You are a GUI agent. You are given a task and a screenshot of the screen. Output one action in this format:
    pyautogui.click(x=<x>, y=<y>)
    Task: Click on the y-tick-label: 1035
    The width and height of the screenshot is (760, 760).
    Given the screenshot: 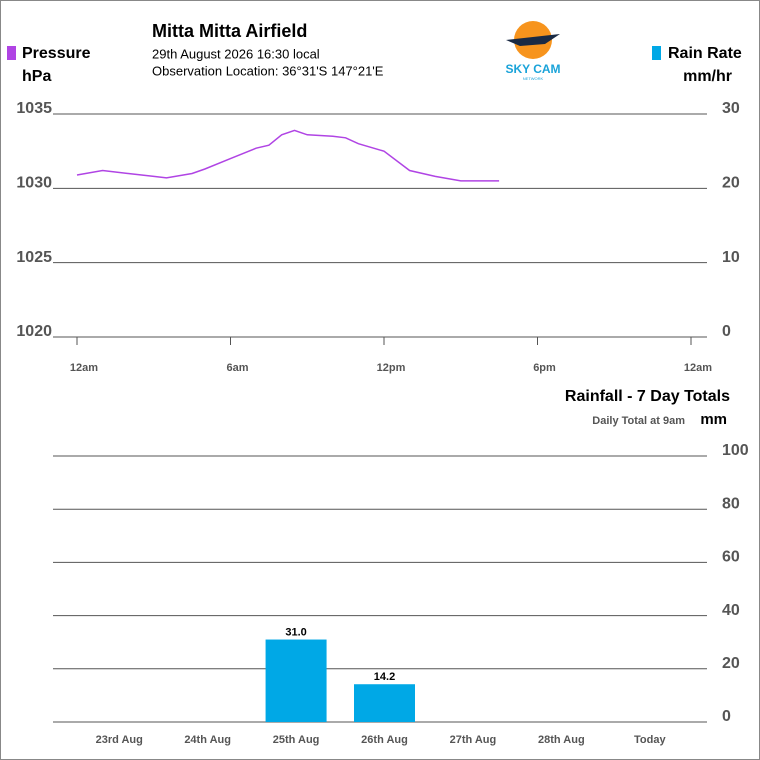 What is the action you would take?
    pyautogui.click(x=34, y=108)
    